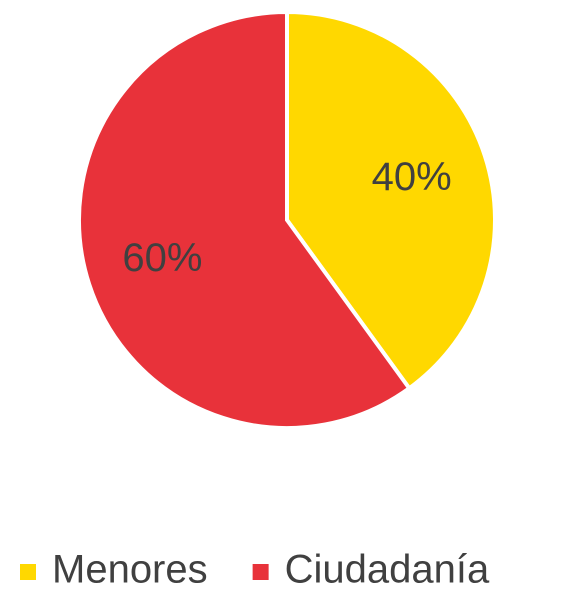 This screenshot has height=590, width=574. Describe the element at coordinates (162, 258) in the screenshot. I see `data-label: 60%` at that location.